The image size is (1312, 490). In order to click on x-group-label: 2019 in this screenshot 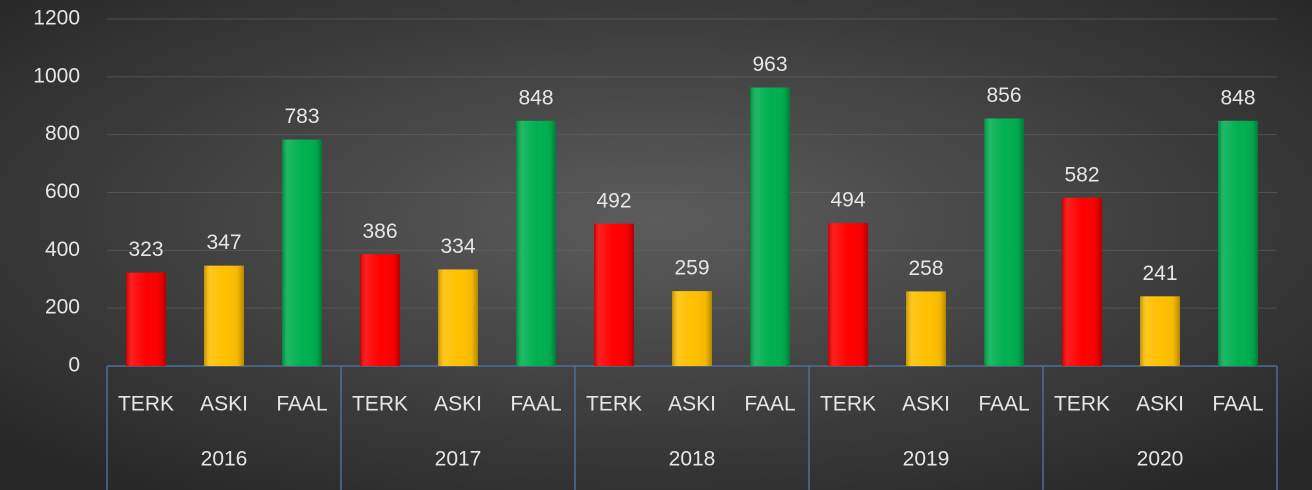, I will do `click(926, 459)`.